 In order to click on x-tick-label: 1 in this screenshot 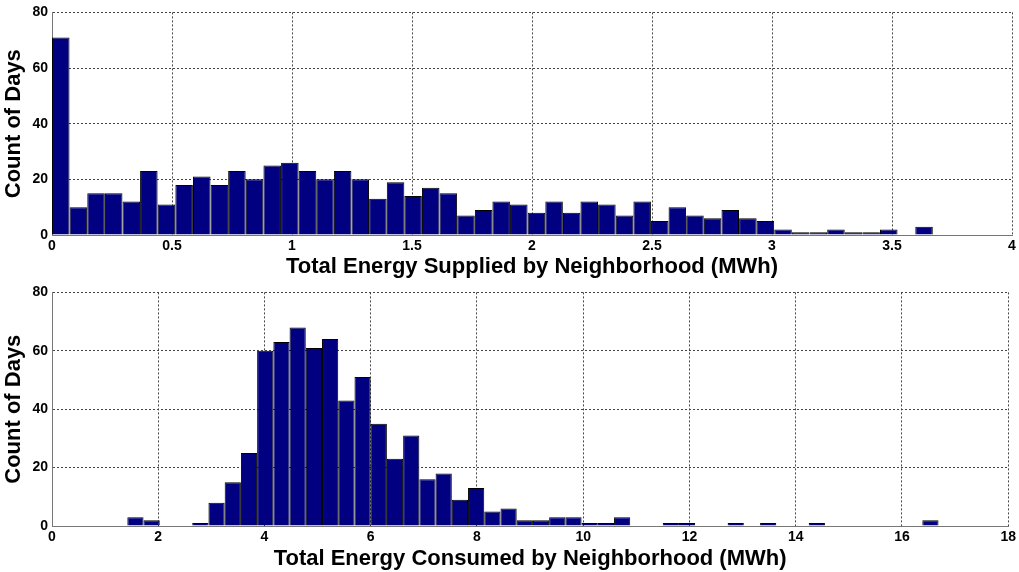, I will do `click(292, 245)`.